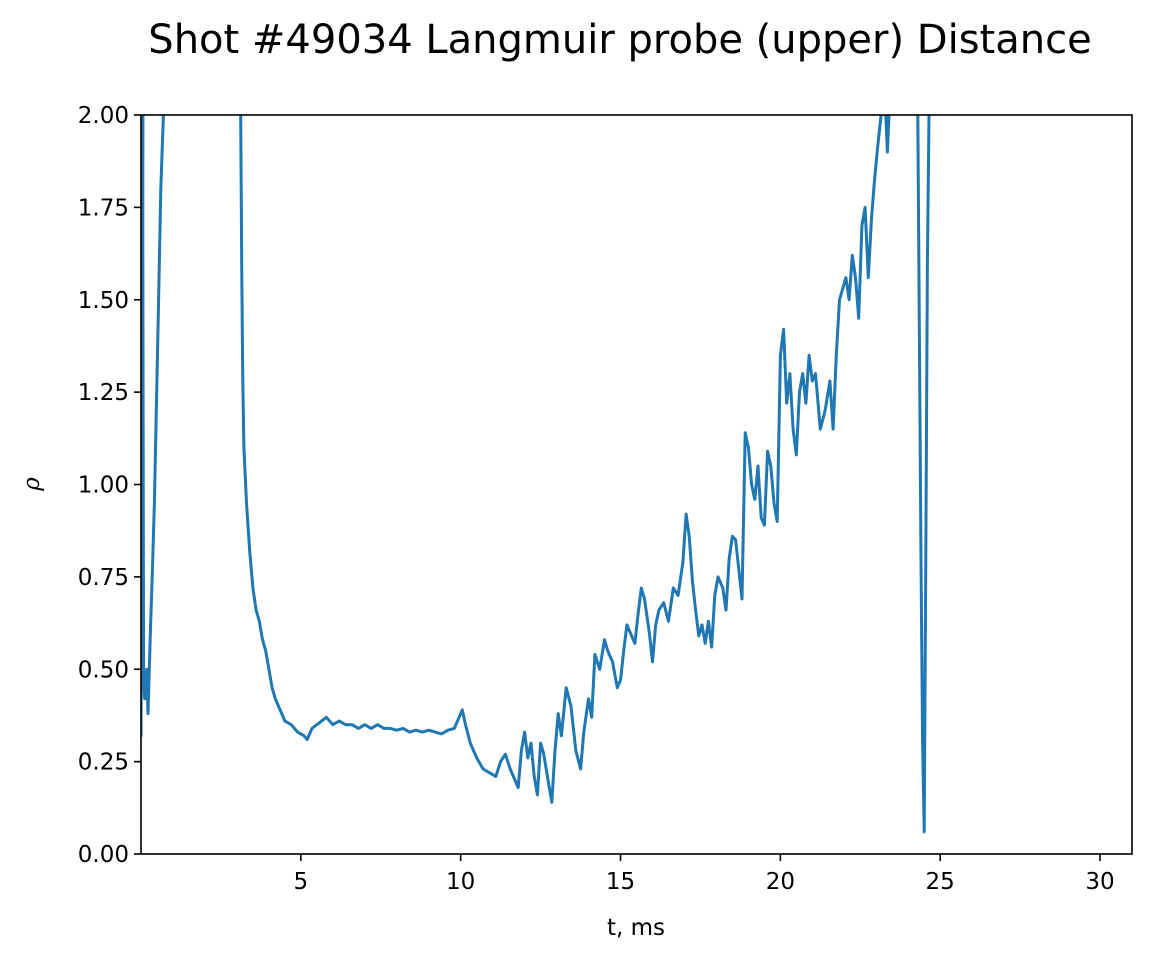 The image size is (1163, 961). What do you see at coordinates (704, 874) in the screenshot?
I see `x-axis: 5 10 15 20 25 30` at bounding box center [704, 874].